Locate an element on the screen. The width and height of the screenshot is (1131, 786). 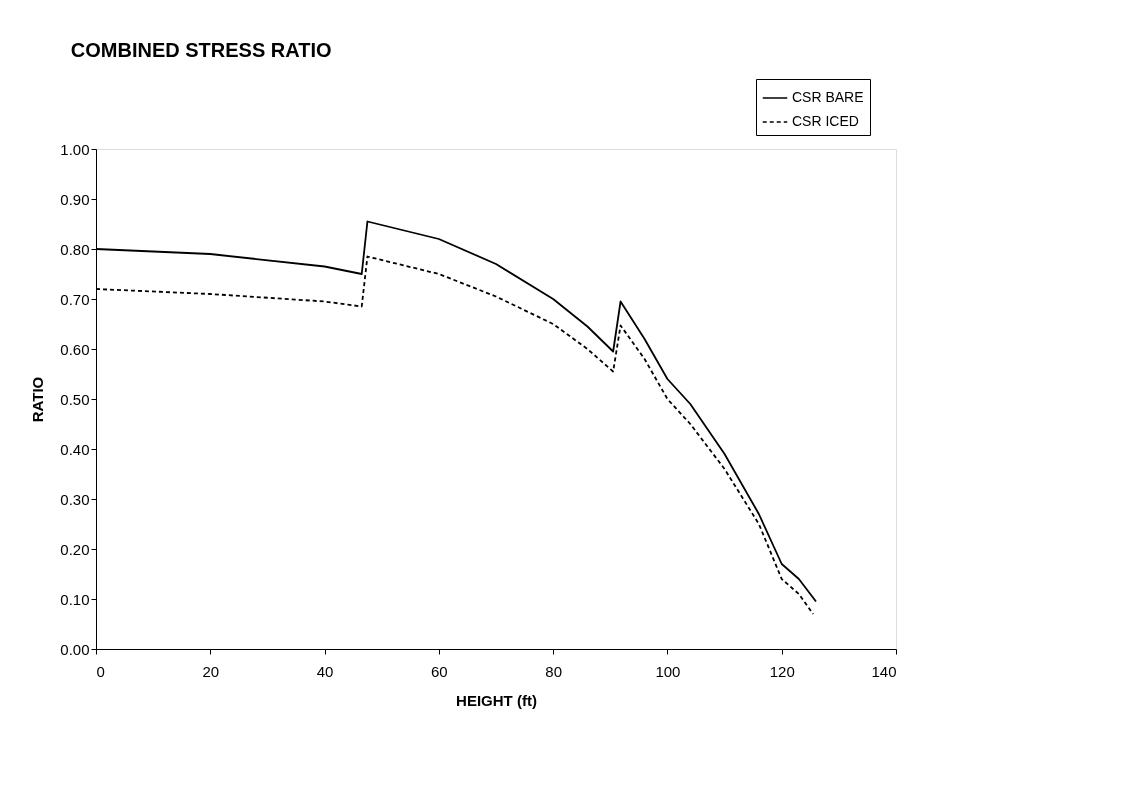
x-tick-label: 100 is located at coordinates (668, 671).